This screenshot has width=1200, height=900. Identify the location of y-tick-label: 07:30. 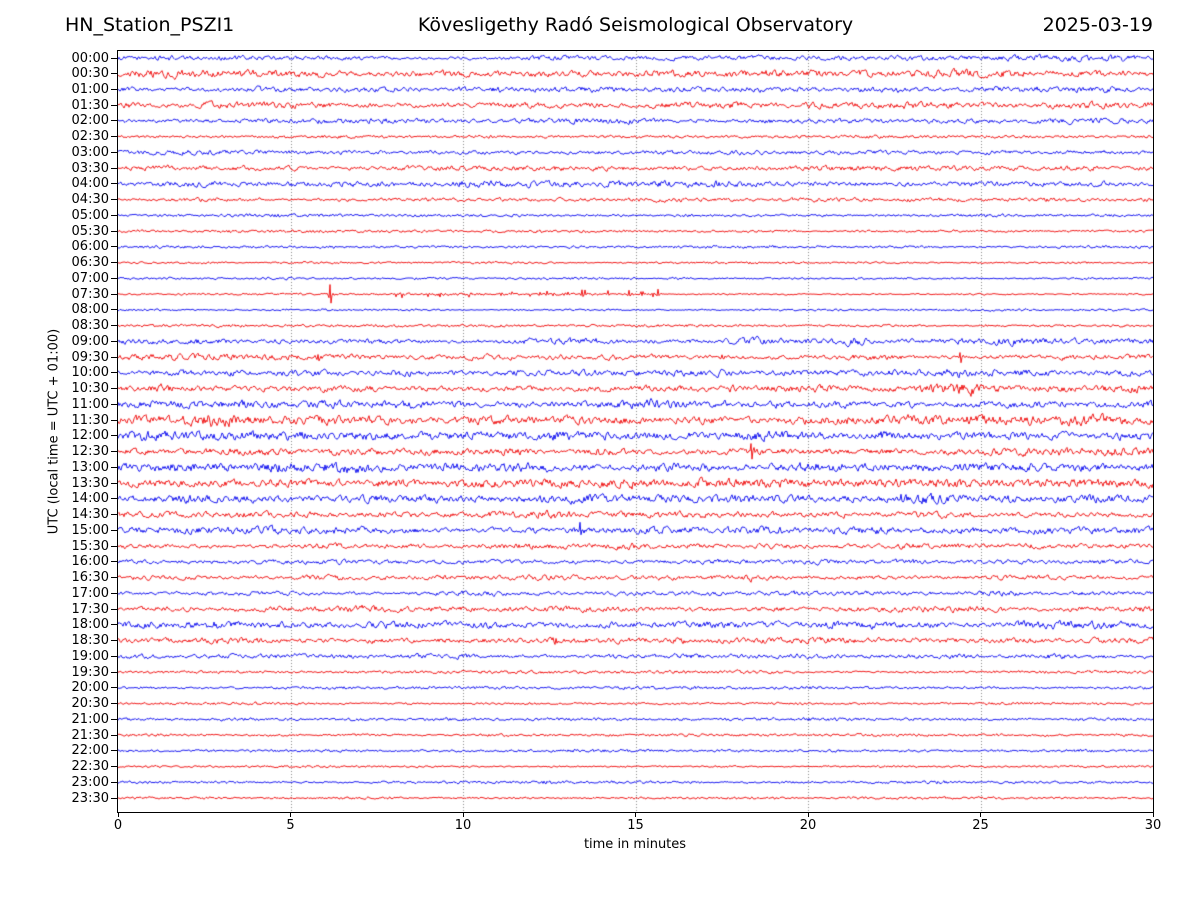
(90, 294).